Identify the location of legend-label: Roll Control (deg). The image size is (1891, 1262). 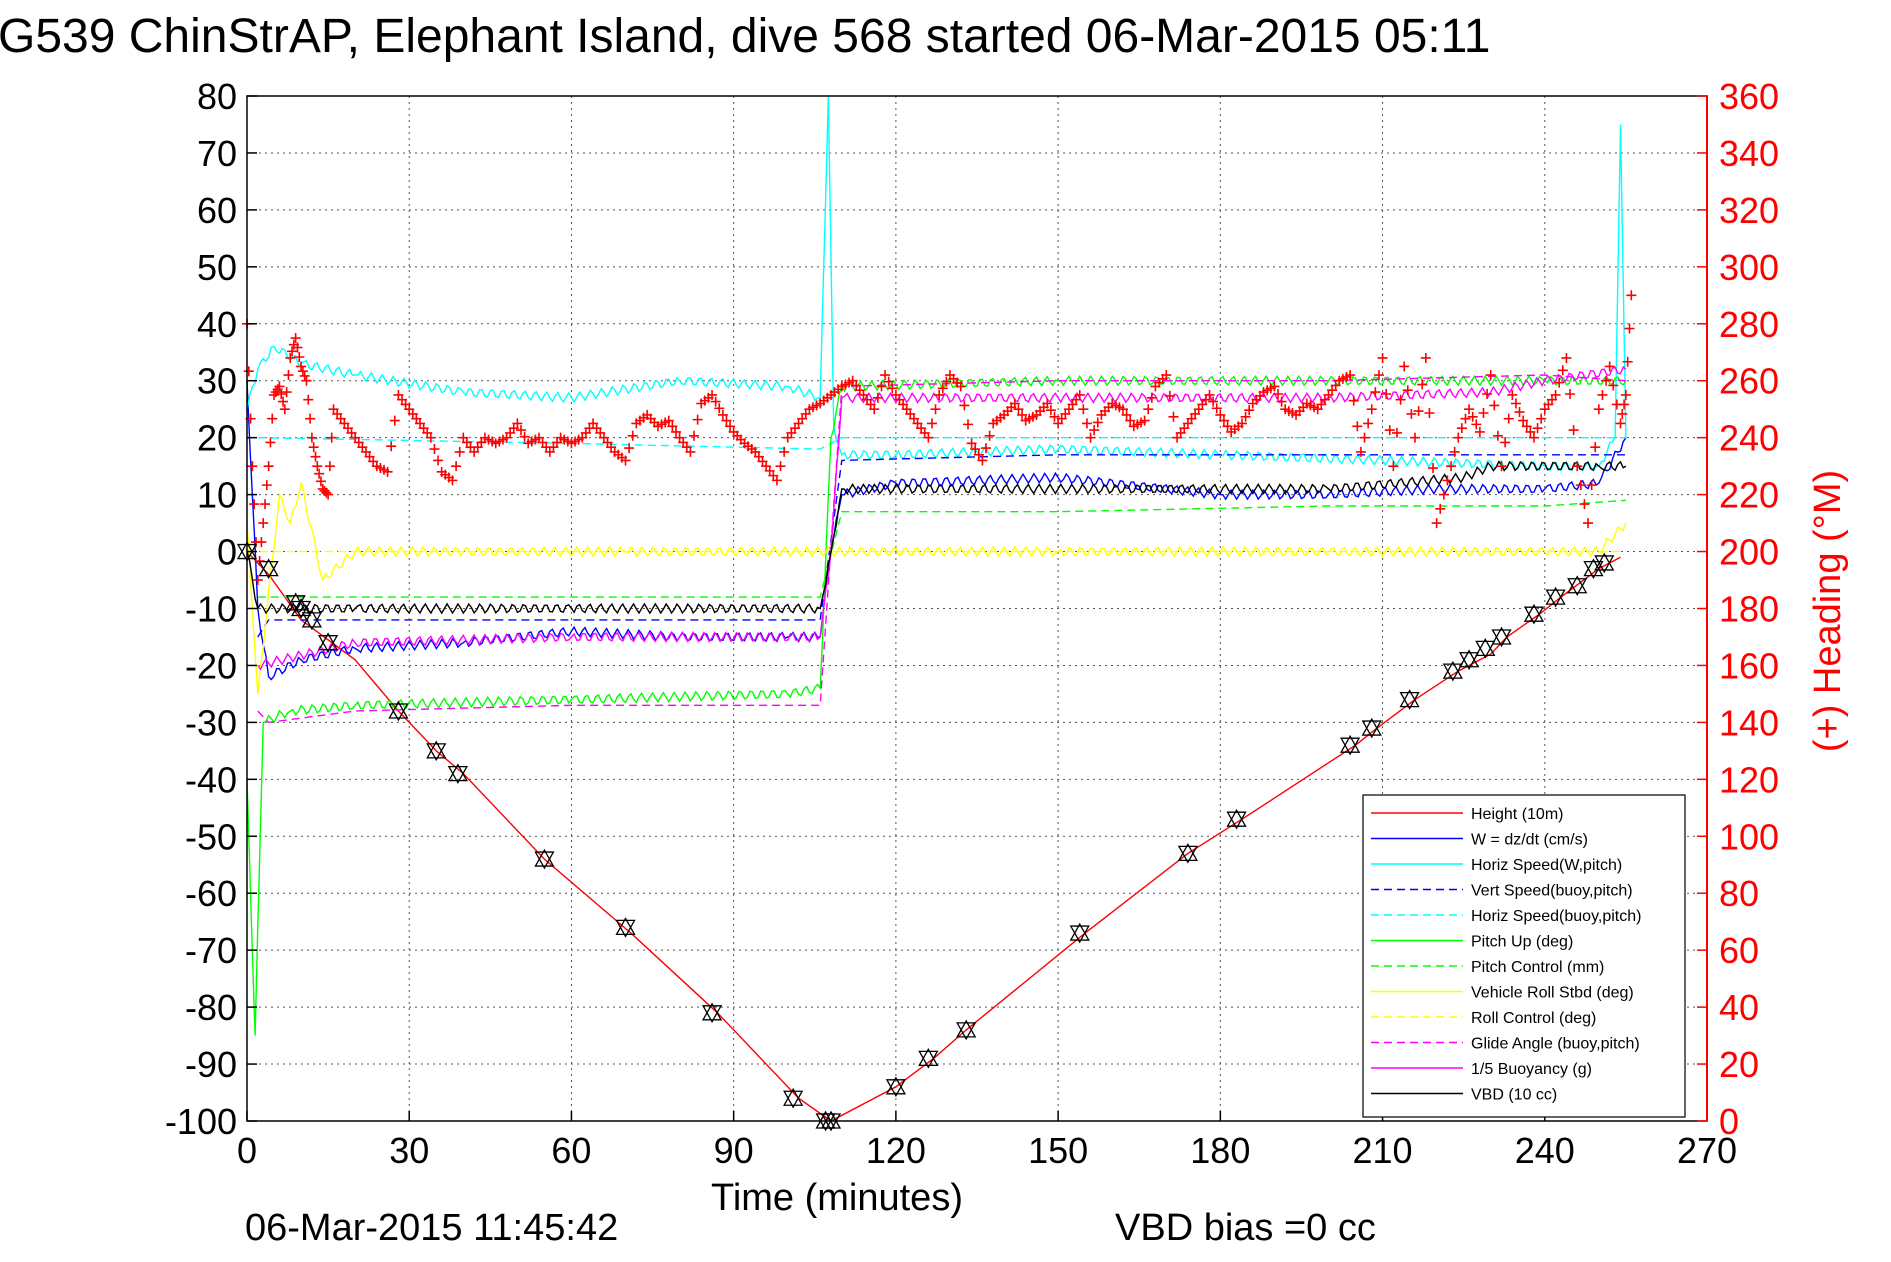
(1533, 1018).